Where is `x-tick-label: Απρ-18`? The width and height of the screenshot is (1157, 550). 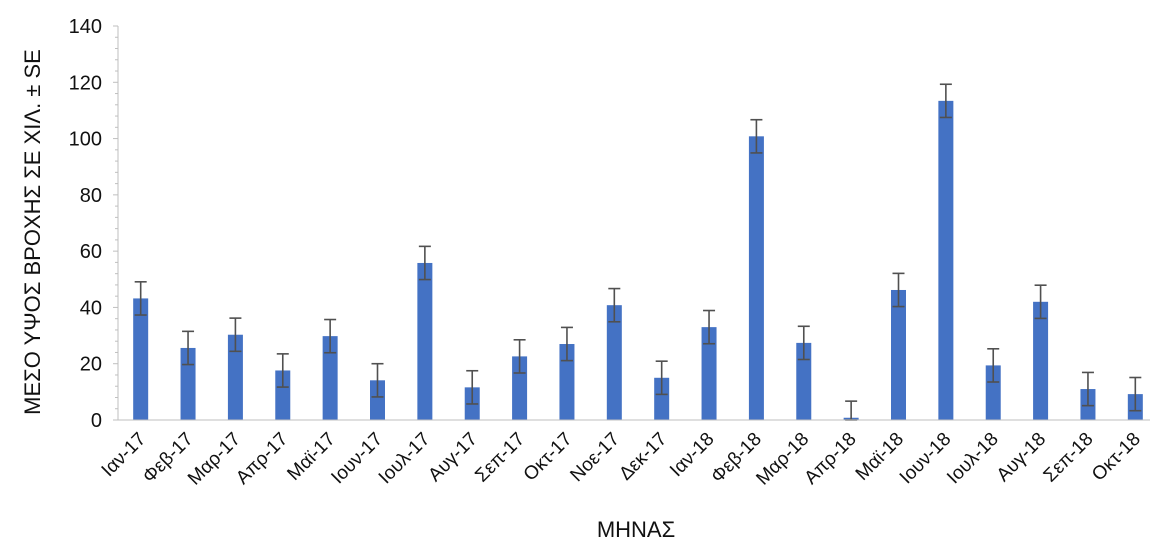
x-tick-label: Απρ-18 is located at coordinates (831, 459).